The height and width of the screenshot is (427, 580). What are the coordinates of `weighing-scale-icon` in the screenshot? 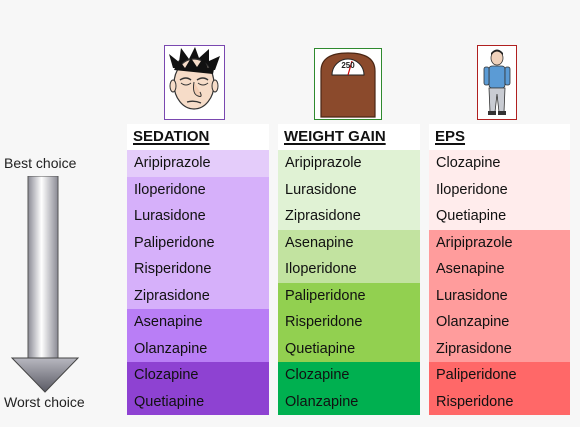 It's located at (348, 85).